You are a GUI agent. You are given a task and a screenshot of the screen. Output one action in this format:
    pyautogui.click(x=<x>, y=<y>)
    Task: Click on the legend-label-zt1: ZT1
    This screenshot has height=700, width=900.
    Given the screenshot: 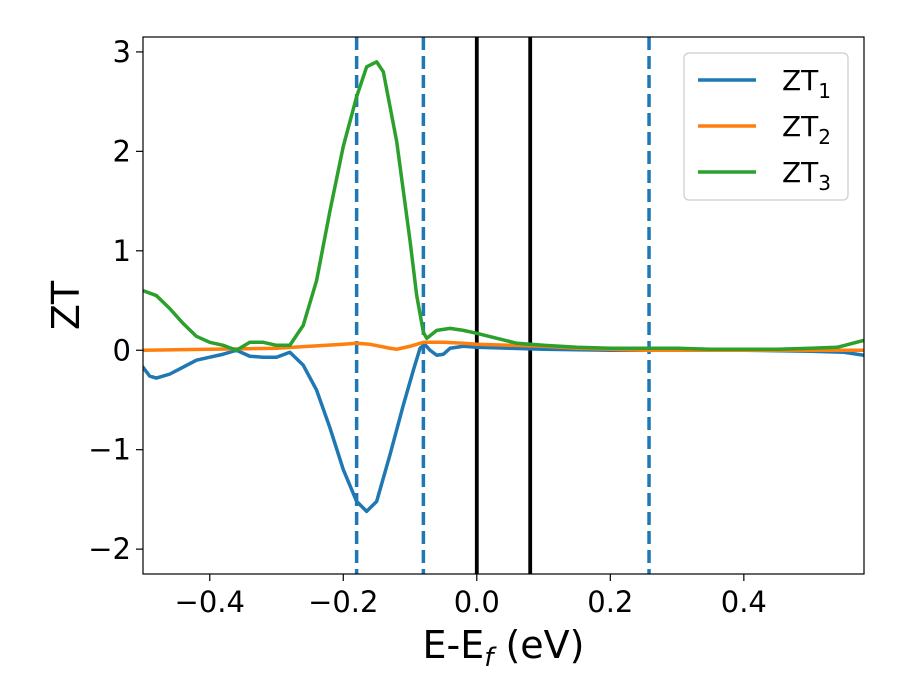 What is the action you would take?
    pyautogui.click(x=806, y=83)
    